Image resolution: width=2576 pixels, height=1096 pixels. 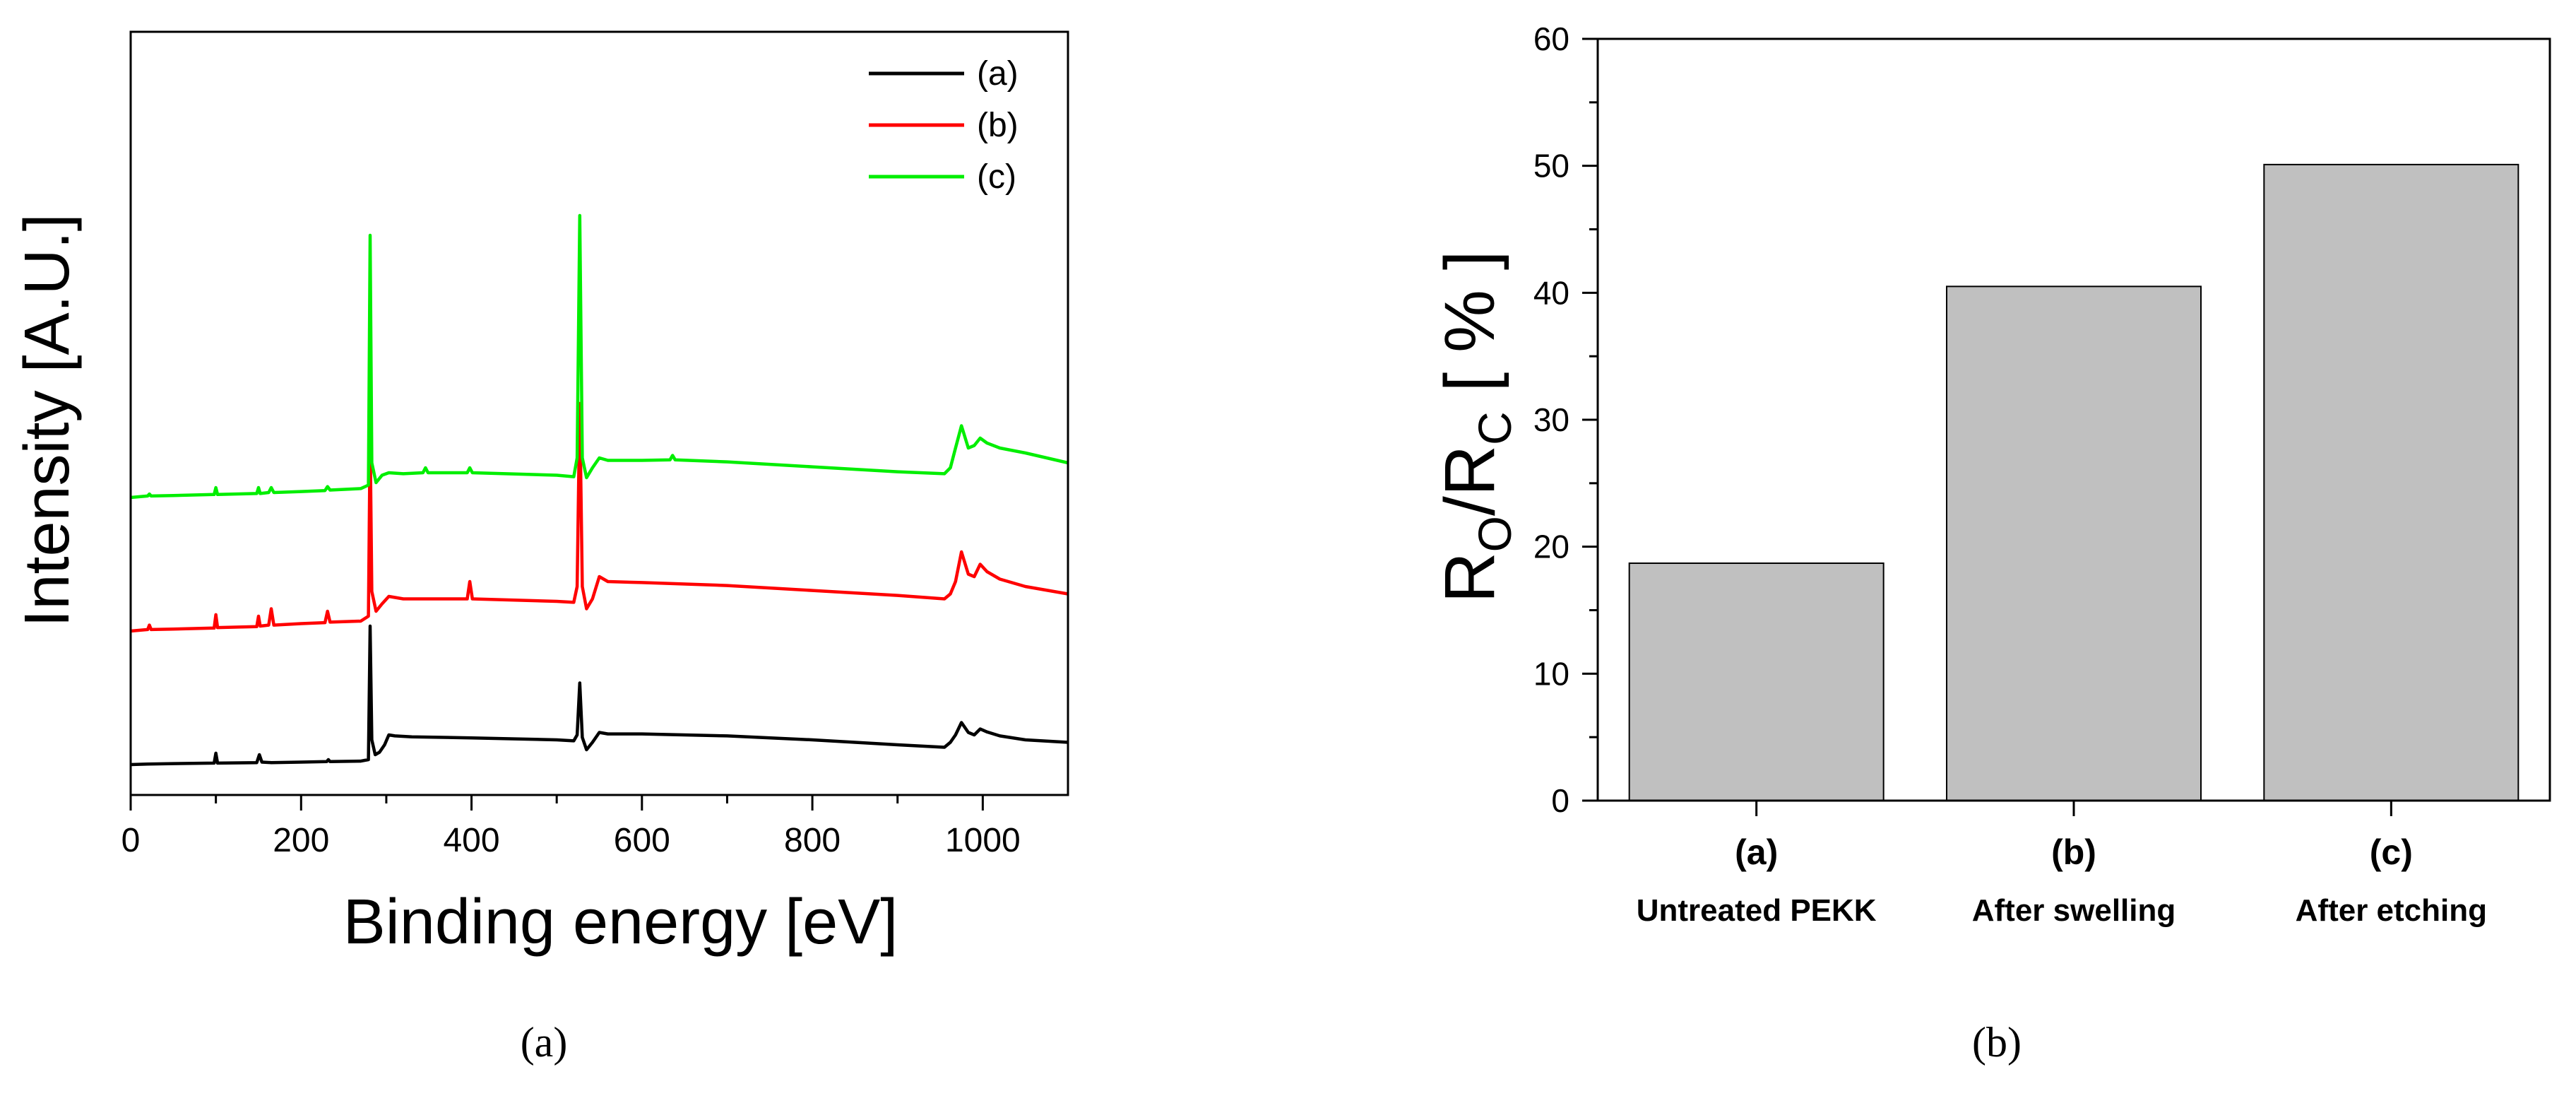 What do you see at coordinates (998, 126) in the screenshot?
I see `legend-label-b: (b)` at bounding box center [998, 126].